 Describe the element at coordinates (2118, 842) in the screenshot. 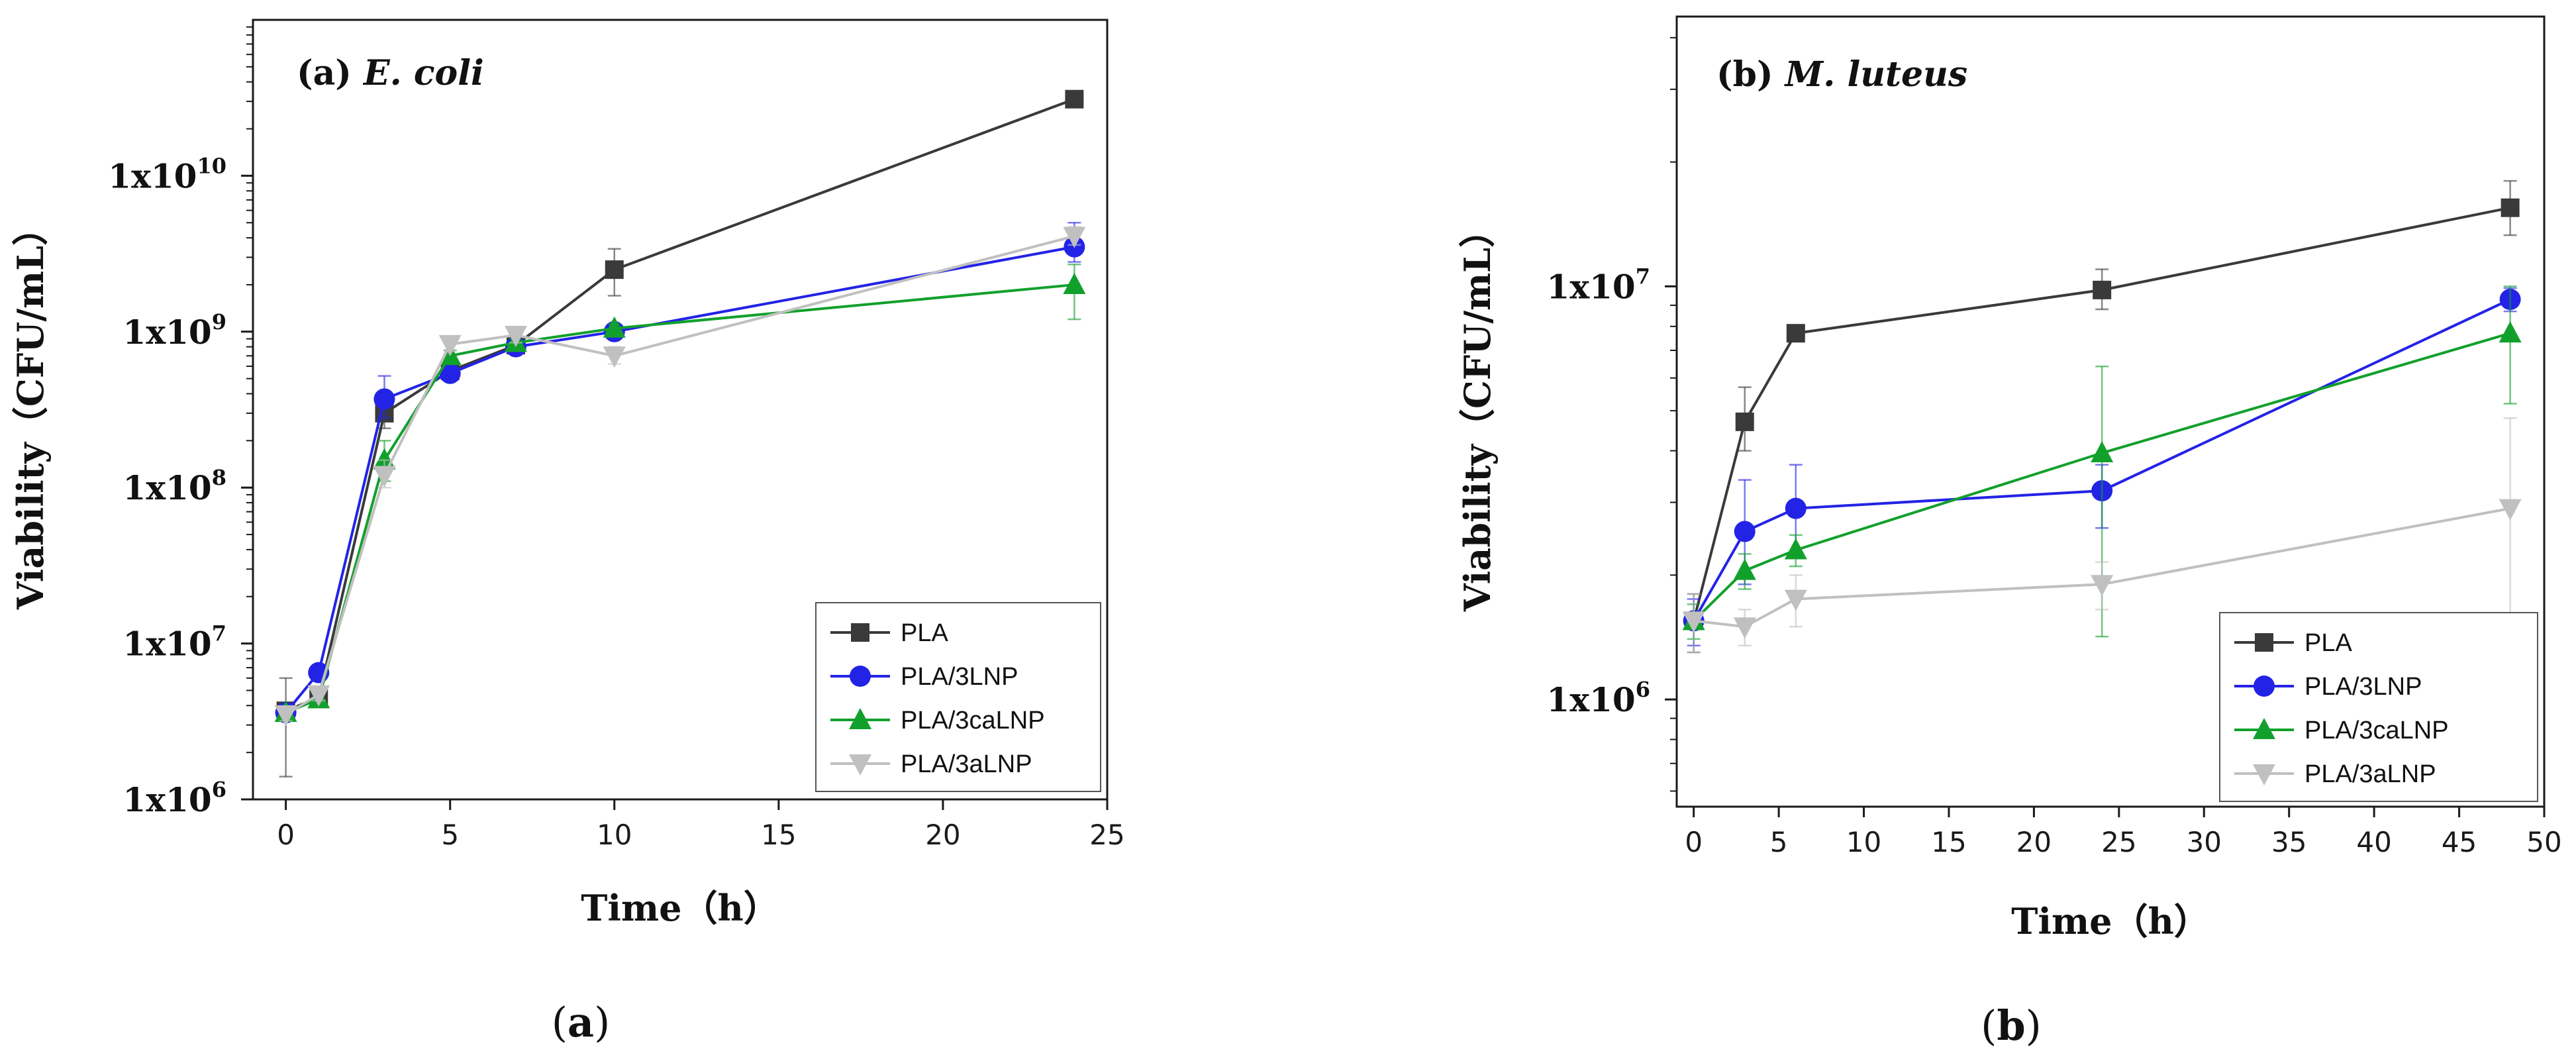

I see `panel-b-xtick-label: 25` at that location.